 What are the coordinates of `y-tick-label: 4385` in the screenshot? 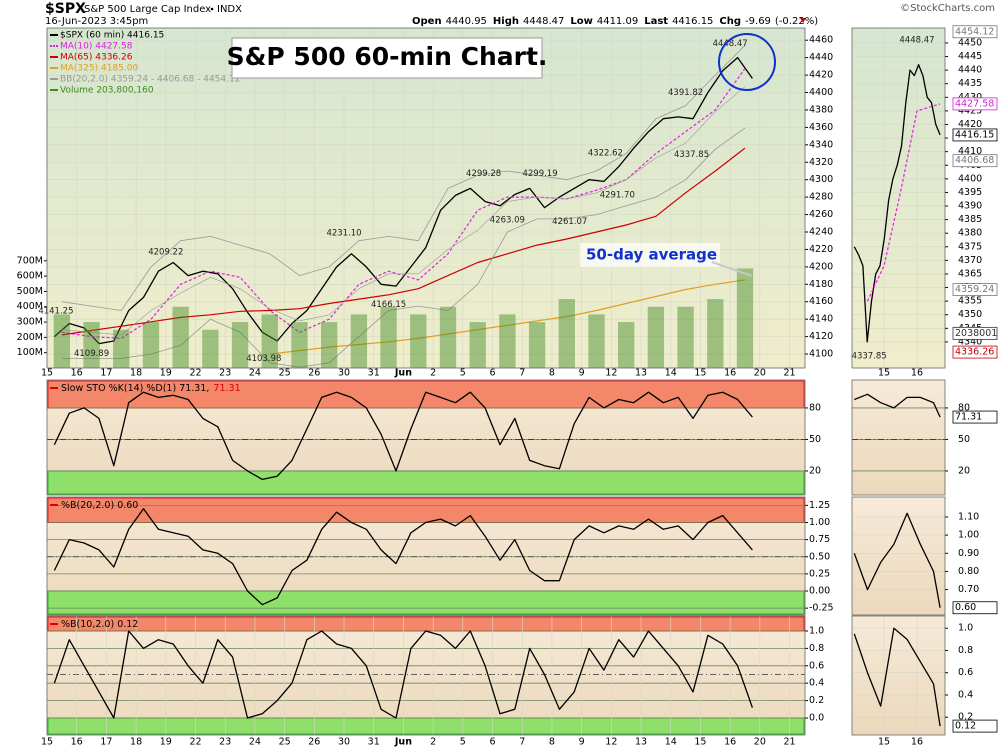 It's located at (970, 219).